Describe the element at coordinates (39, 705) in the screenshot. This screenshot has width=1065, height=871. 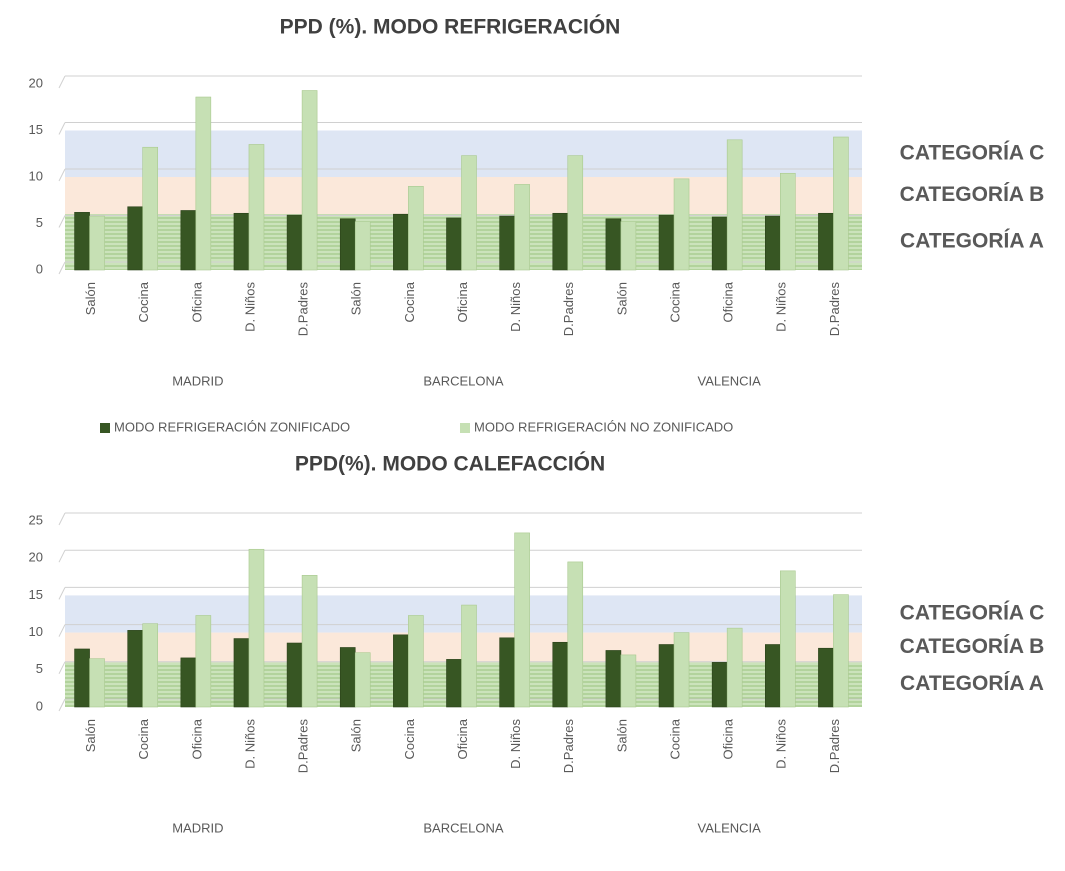
I see `y-tick-label: 0` at that location.